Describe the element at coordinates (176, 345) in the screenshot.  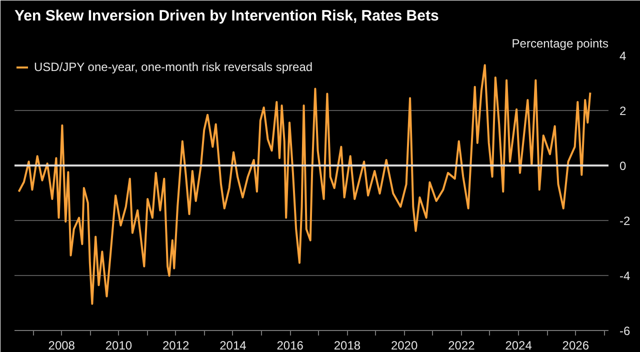
I see `x-tick-label: 2012` at that location.